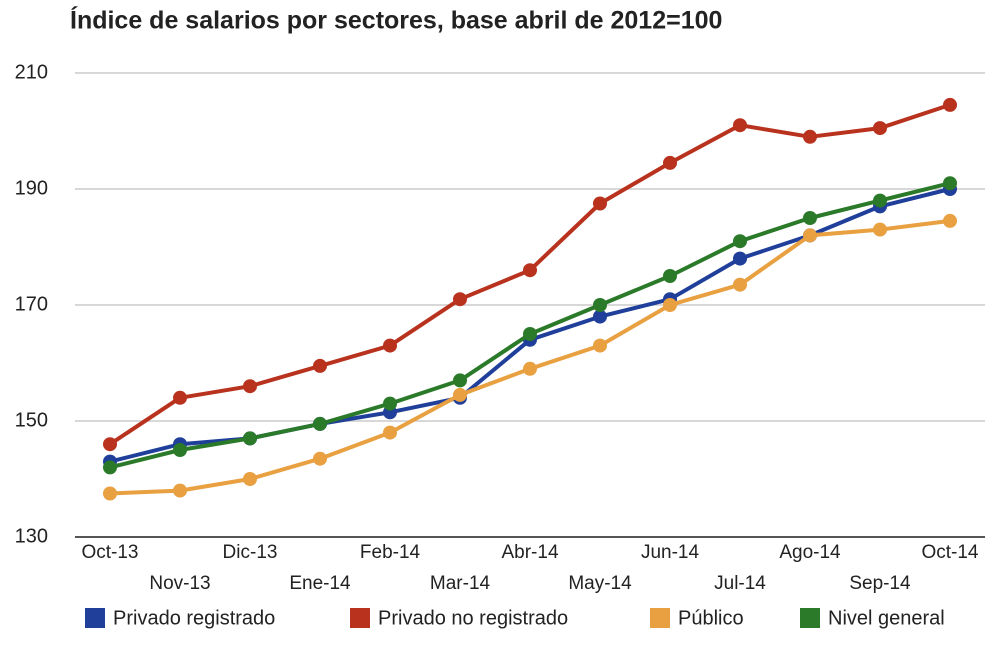  I want to click on y-tick-label: 210, so click(31, 72).